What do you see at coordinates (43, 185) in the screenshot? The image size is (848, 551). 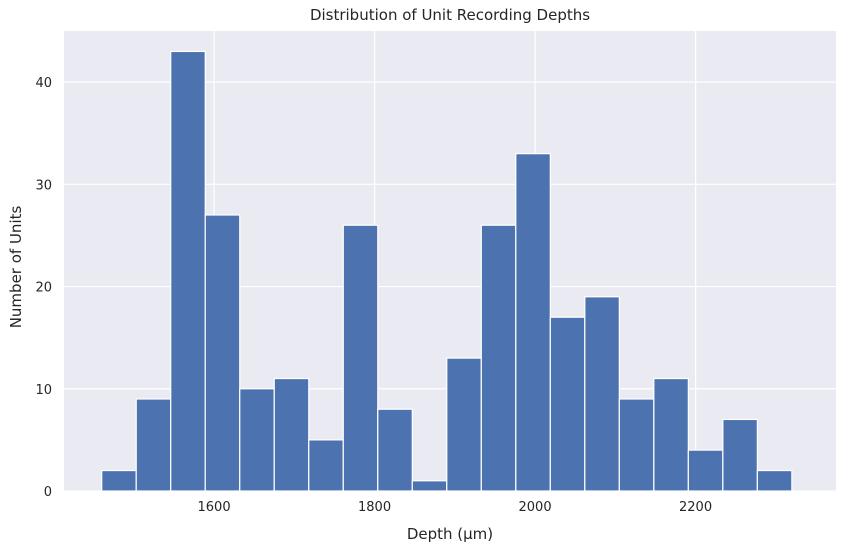 I see `y-tick-label: 30` at bounding box center [43, 185].